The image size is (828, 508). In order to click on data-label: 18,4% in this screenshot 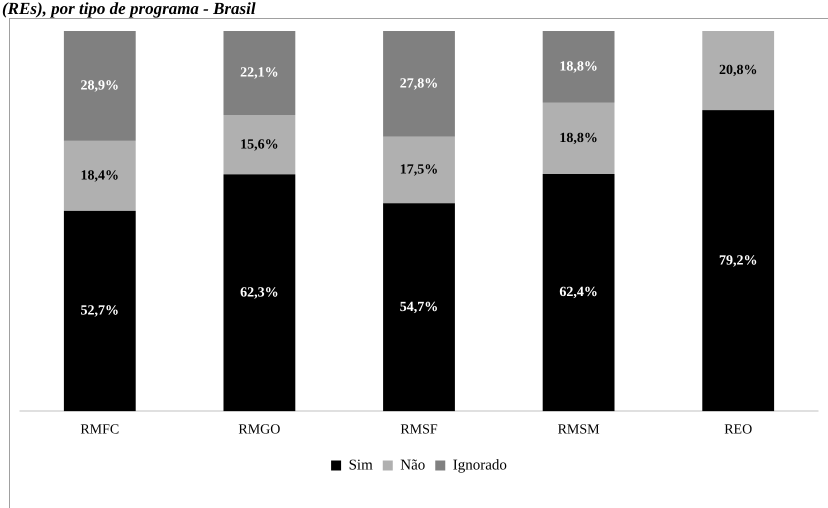, I will do `click(100, 176)`.